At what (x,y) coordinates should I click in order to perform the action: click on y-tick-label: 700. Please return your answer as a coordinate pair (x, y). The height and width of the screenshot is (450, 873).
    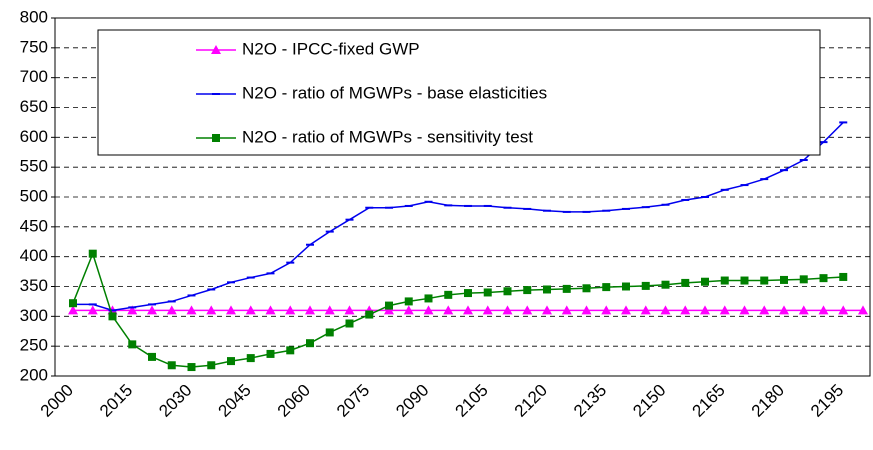
    Looking at the image, I should click on (34, 76).